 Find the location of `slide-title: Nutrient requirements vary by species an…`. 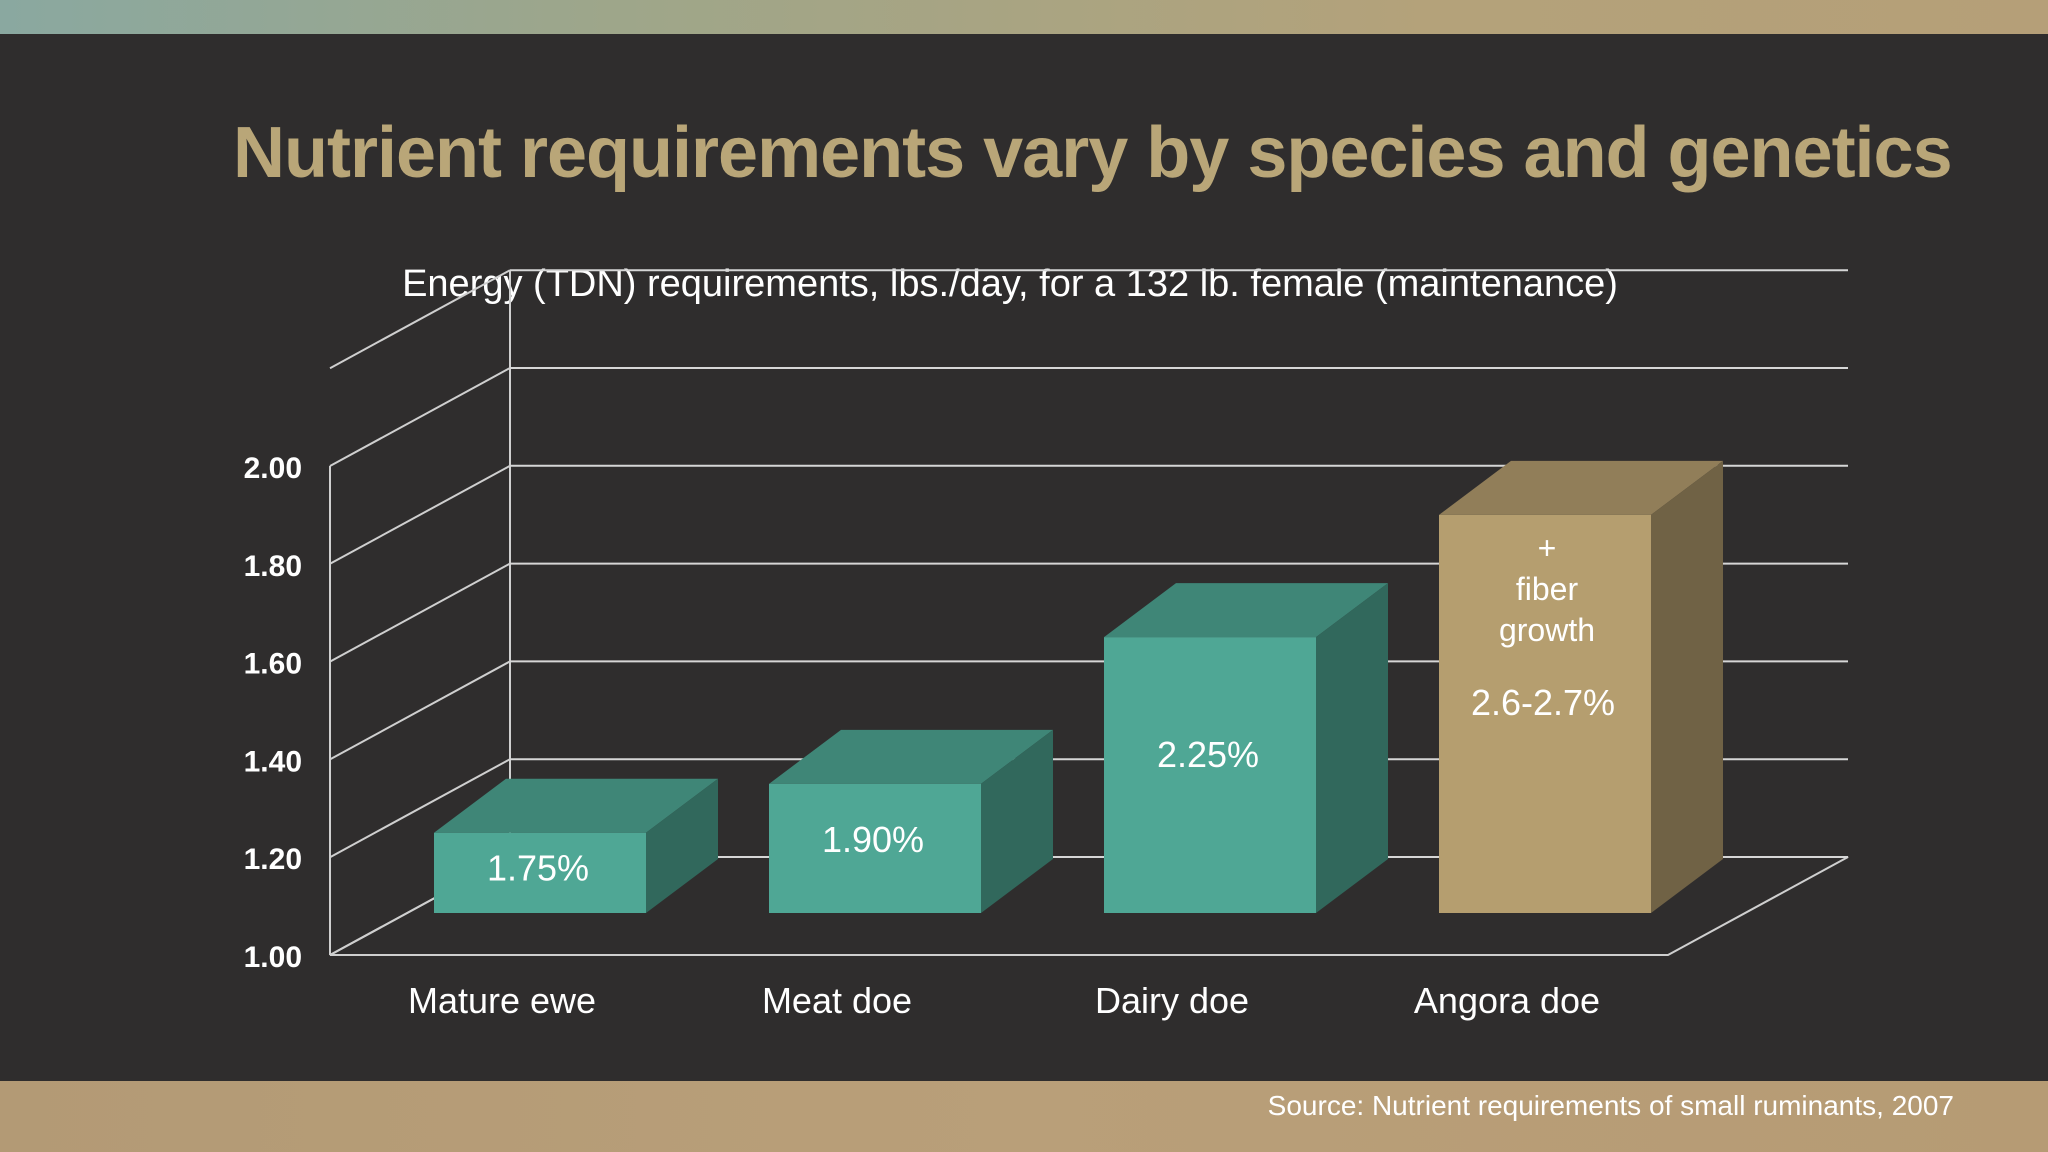

slide-title: Nutrient requirements vary by species an… is located at coordinates (1093, 153).